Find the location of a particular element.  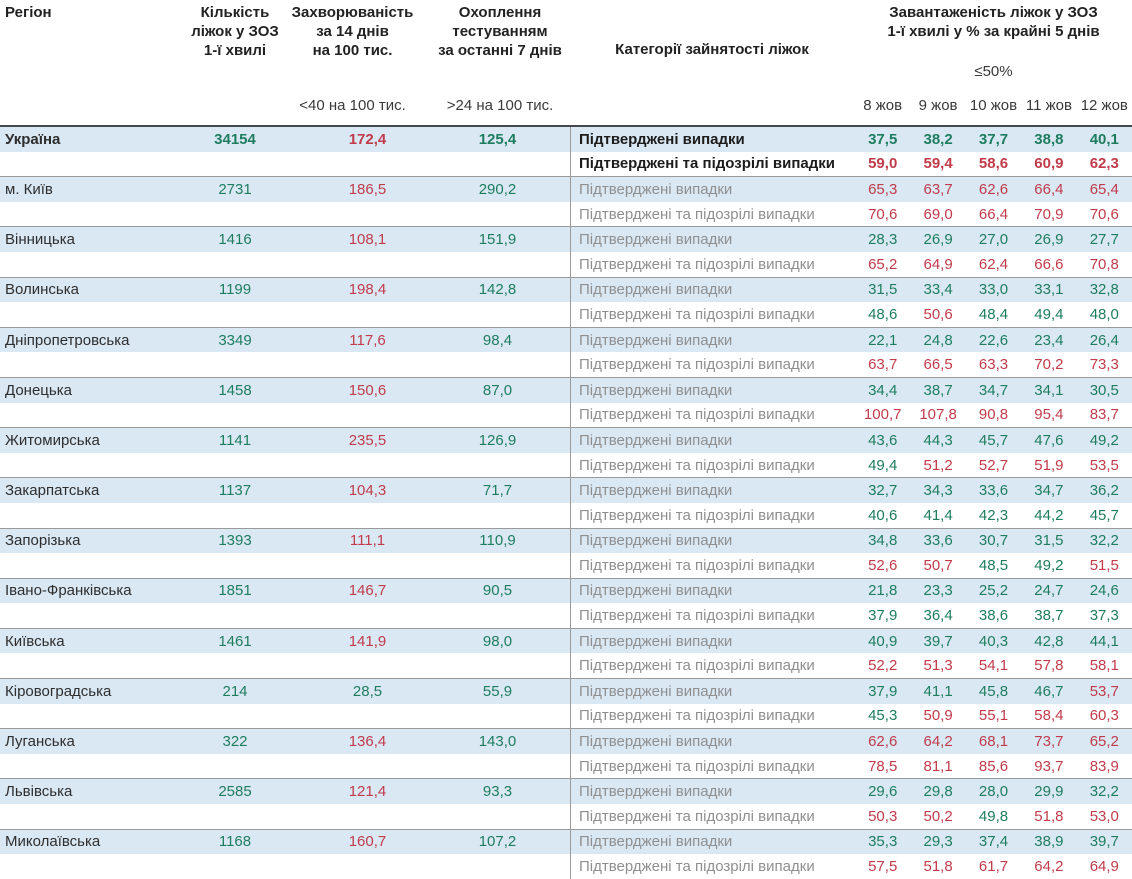

testing-value: 143,0 is located at coordinates (497, 741).